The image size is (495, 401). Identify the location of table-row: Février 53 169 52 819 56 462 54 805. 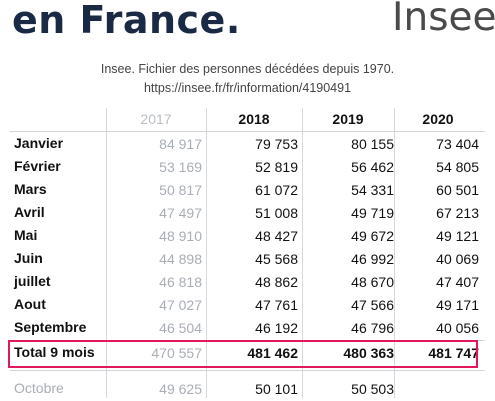
(247, 167).